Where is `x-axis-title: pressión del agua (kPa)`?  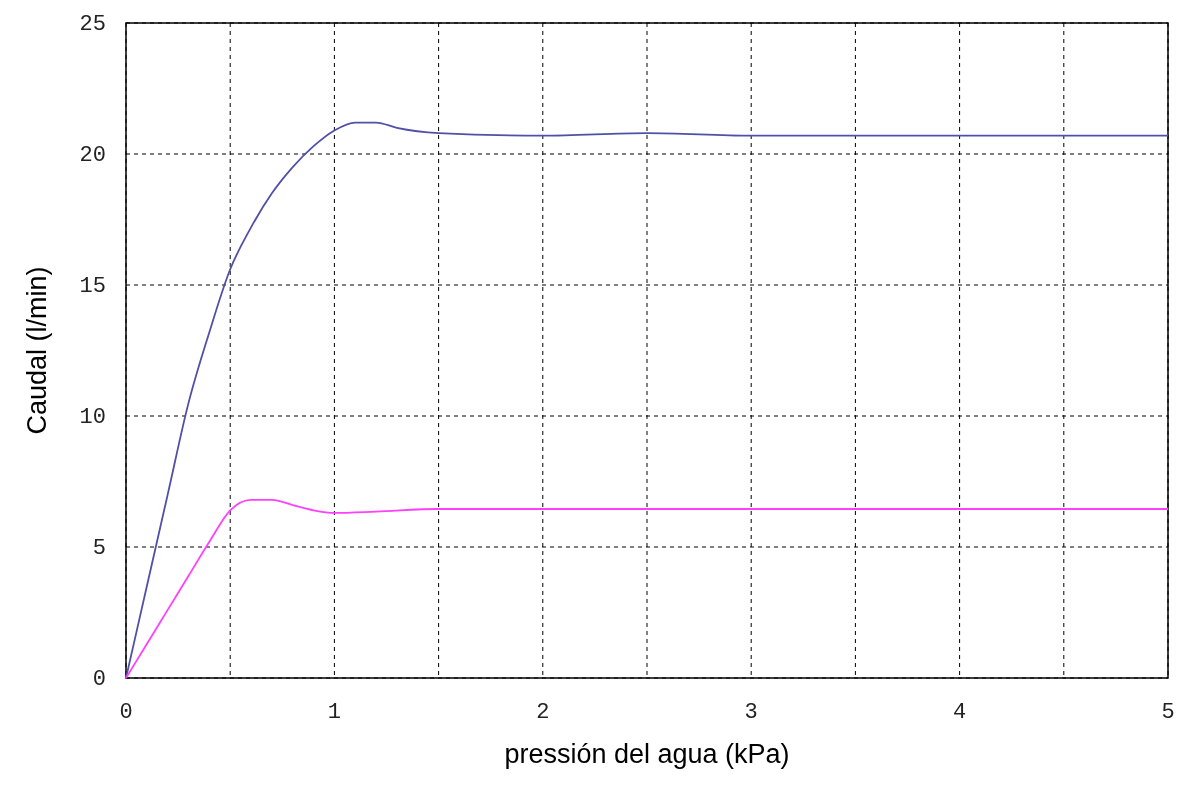 x-axis-title: pressión del agua (kPa) is located at coordinates (647, 754).